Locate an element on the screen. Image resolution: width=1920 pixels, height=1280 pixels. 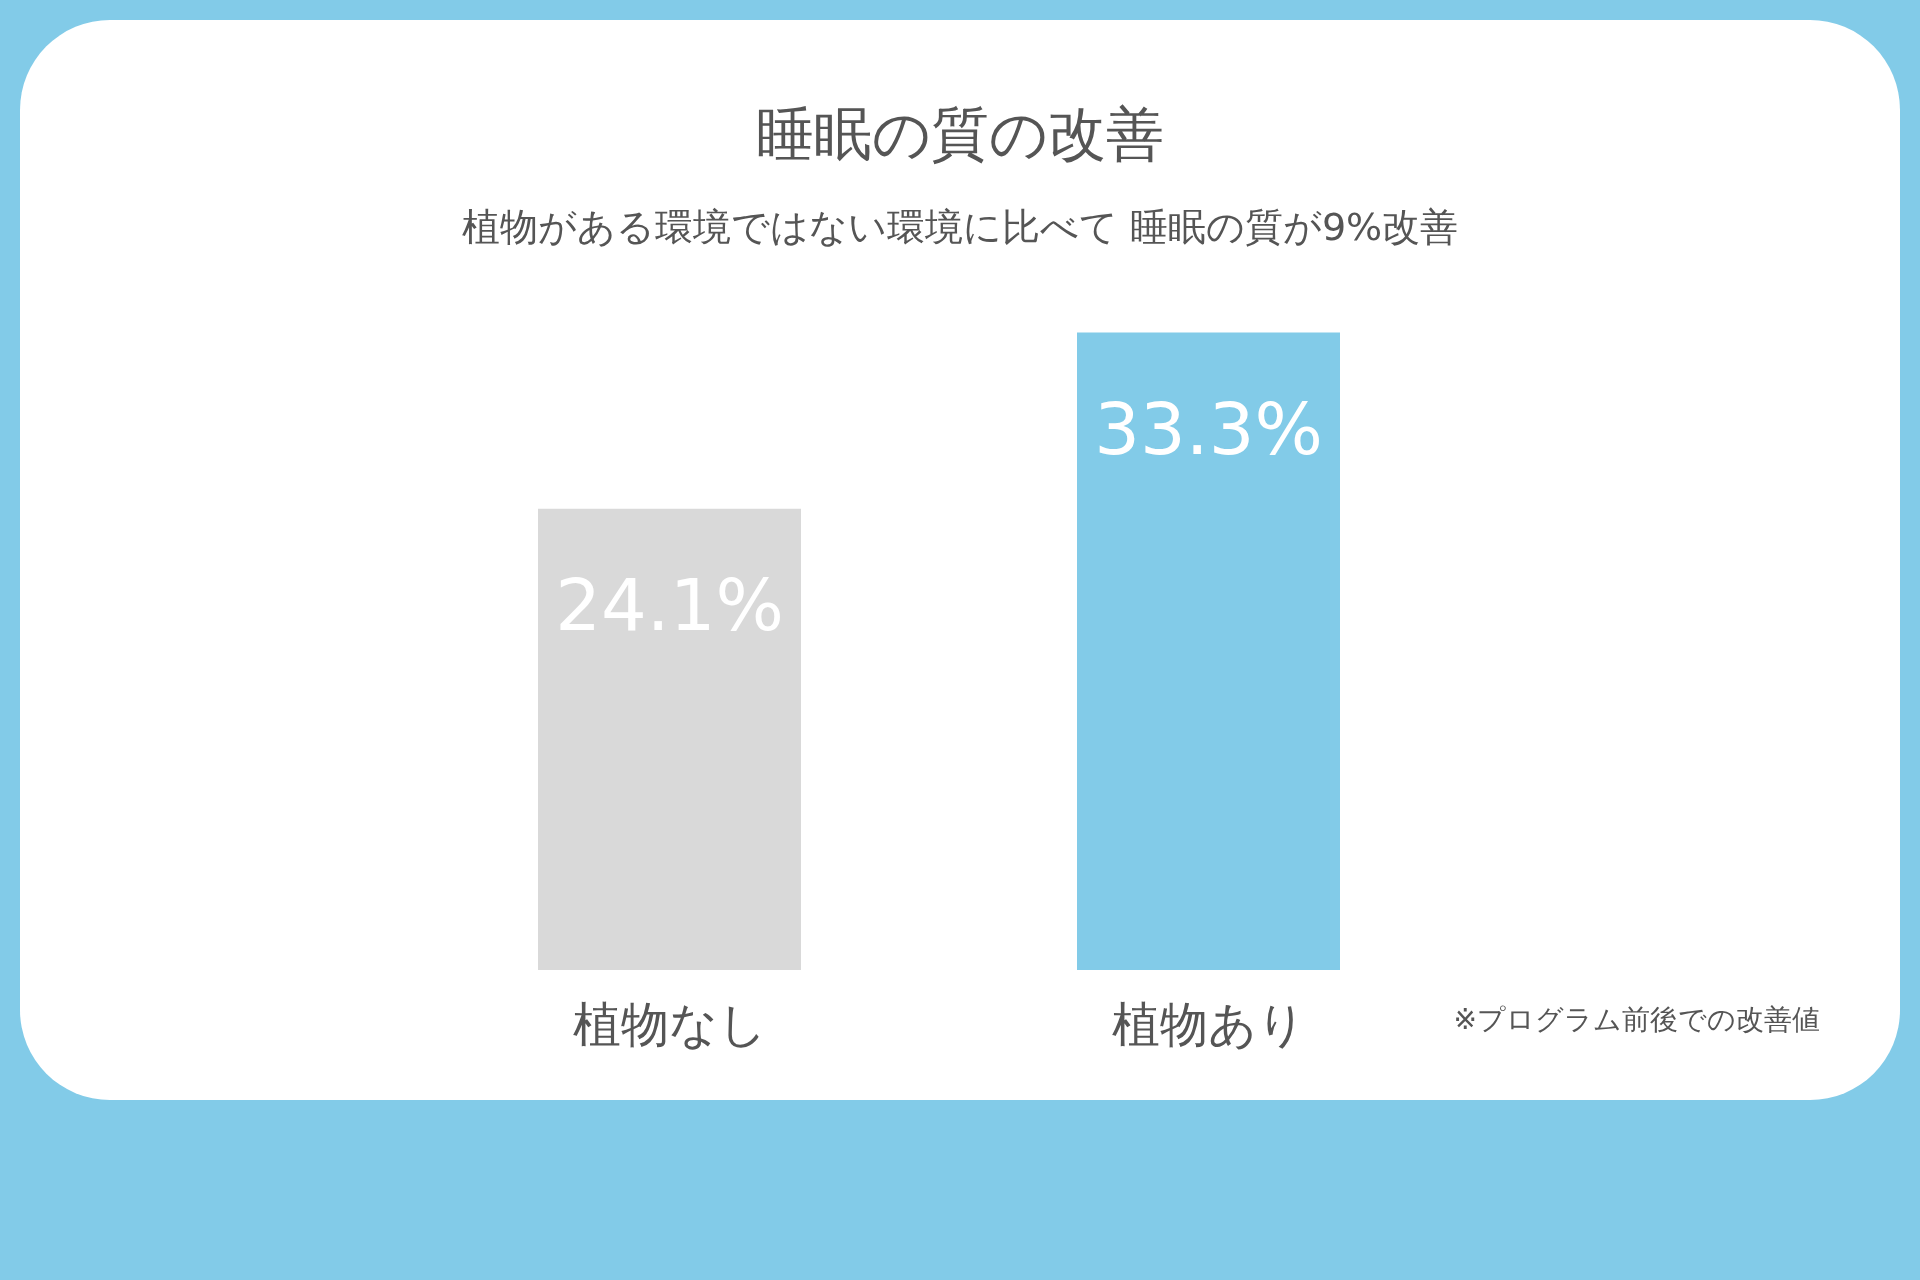
x-tick-label: 植物なし is located at coordinates (669, 1024).